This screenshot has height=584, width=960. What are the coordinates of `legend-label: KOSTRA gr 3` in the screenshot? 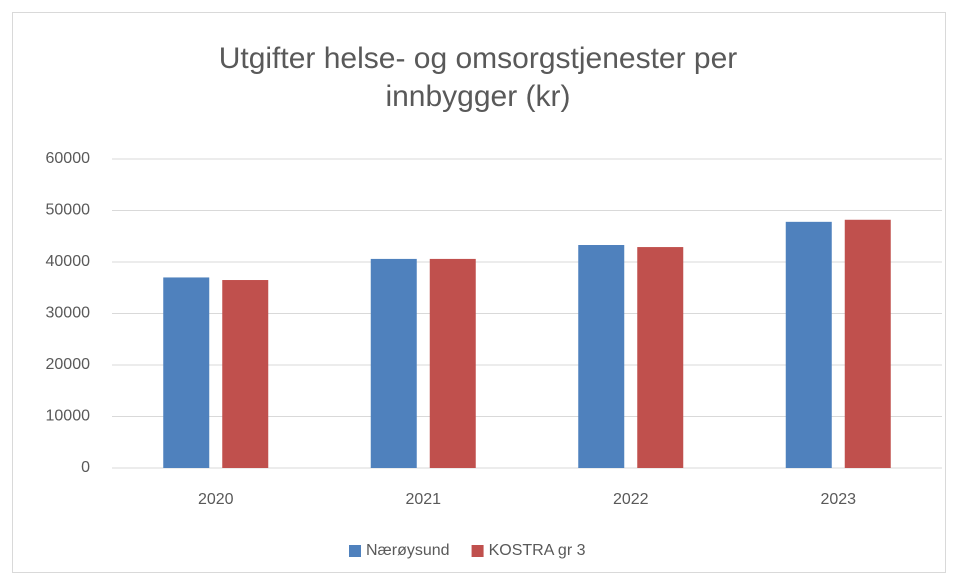 It's located at (537, 550).